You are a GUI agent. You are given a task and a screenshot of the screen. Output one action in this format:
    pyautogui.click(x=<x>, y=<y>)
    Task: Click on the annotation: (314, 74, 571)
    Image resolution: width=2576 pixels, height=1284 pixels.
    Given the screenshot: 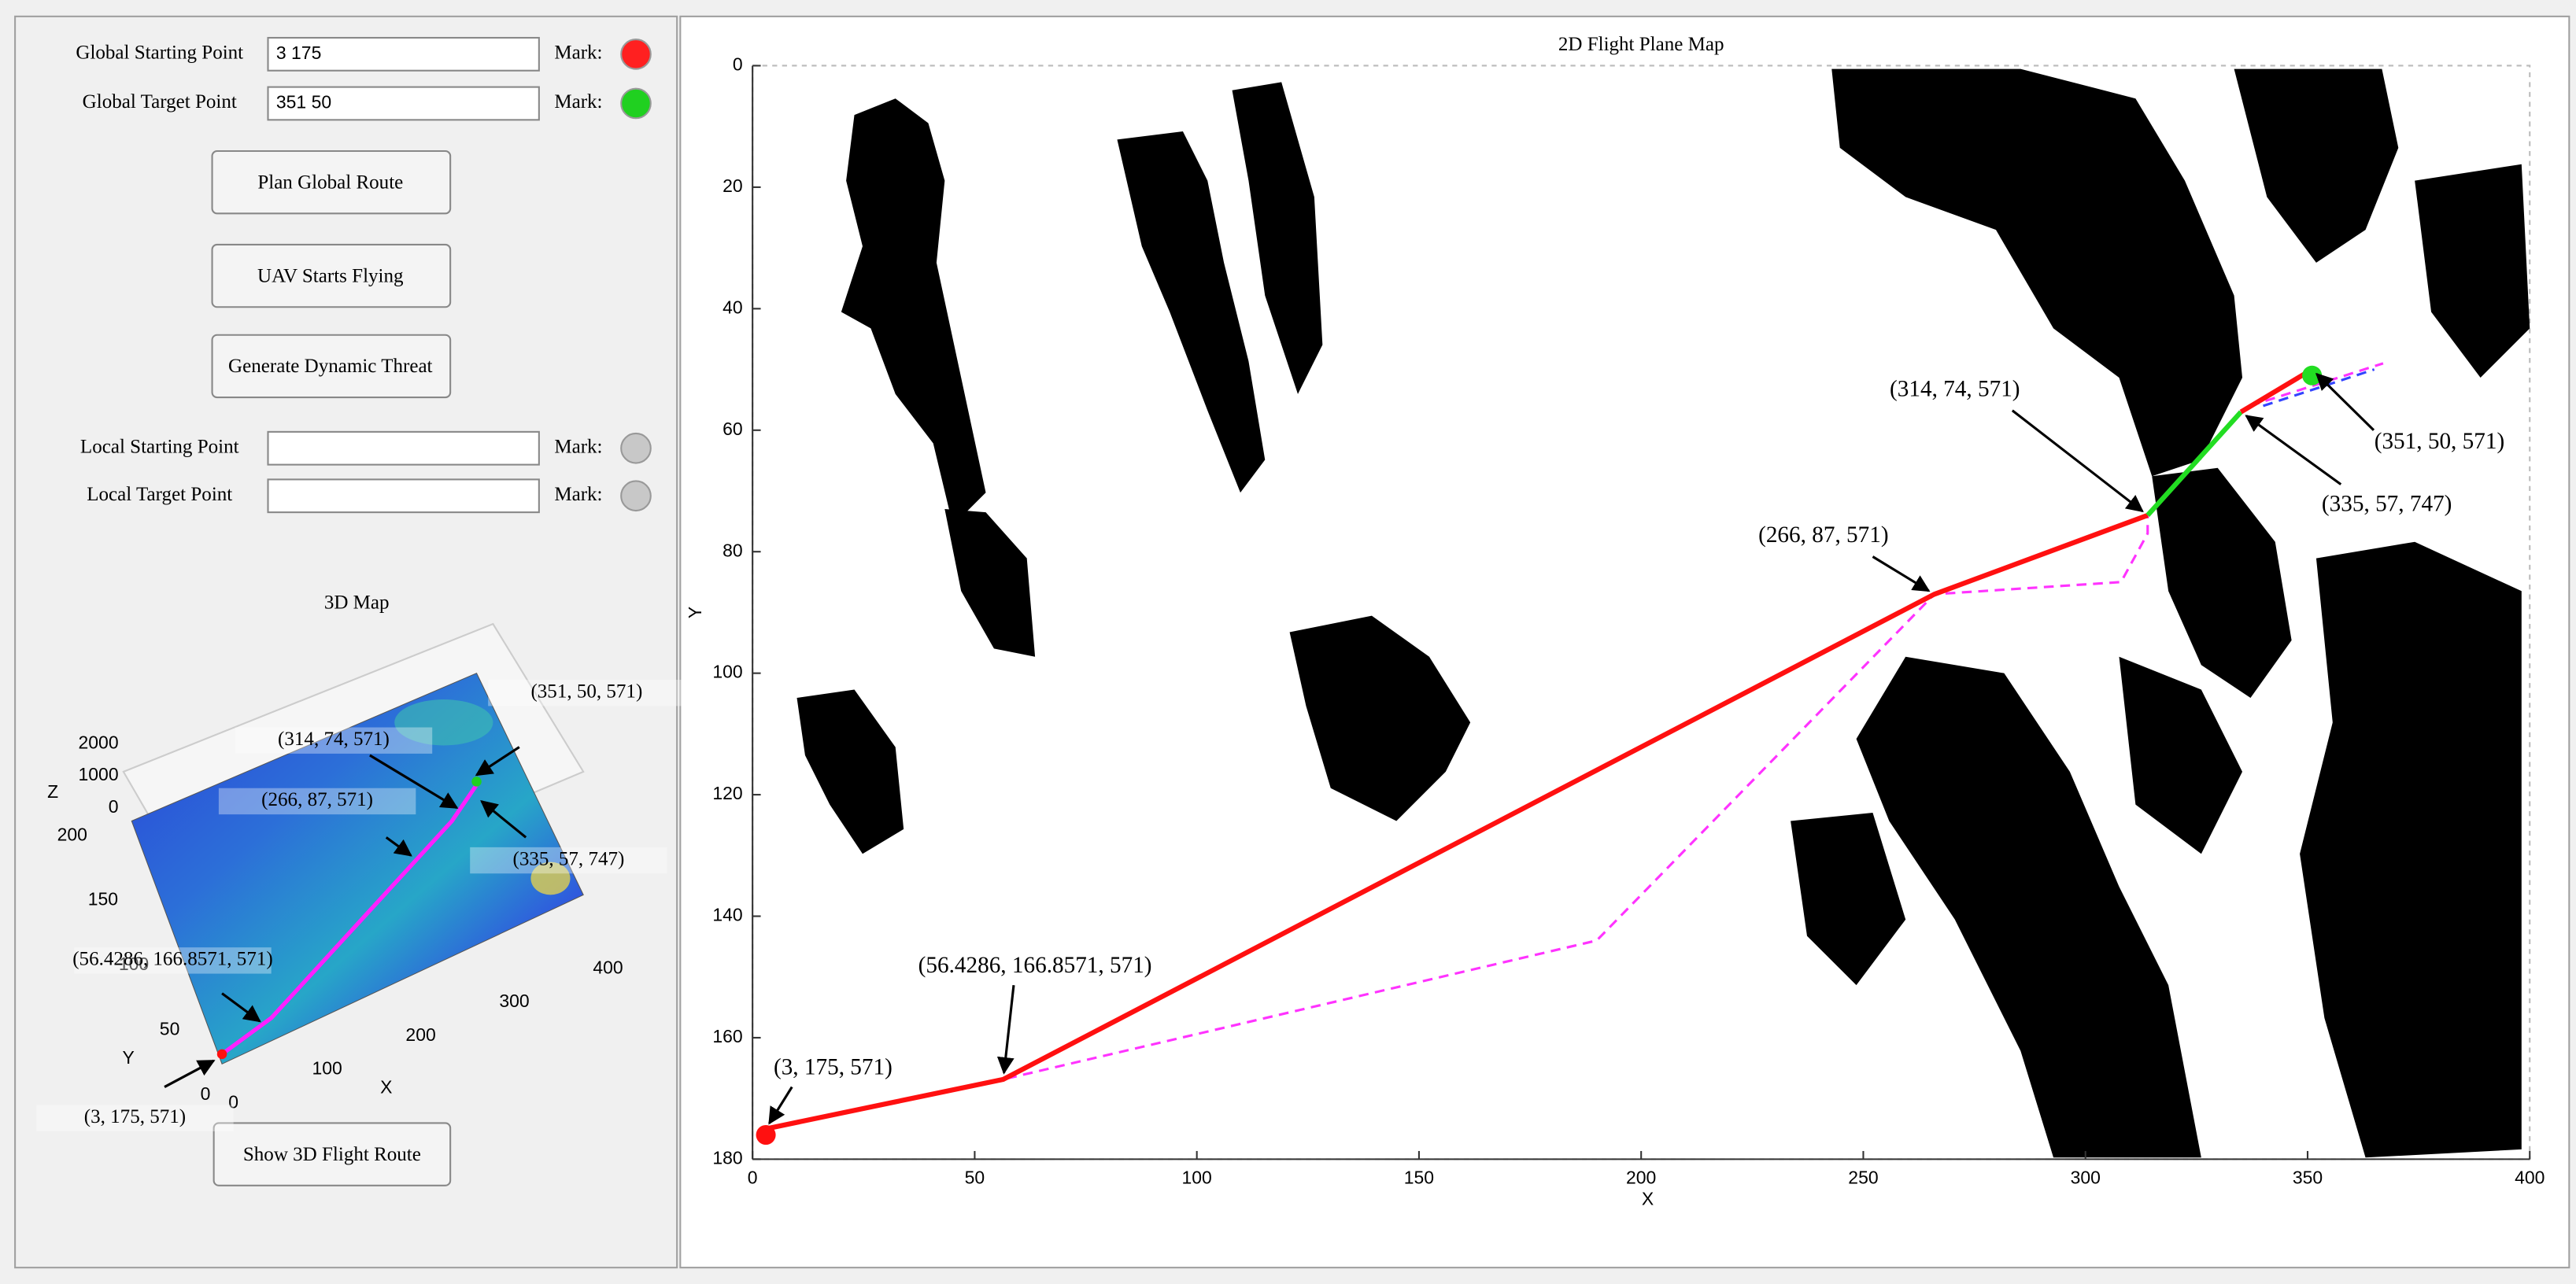 What is the action you would take?
    pyautogui.click(x=334, y=739)
    